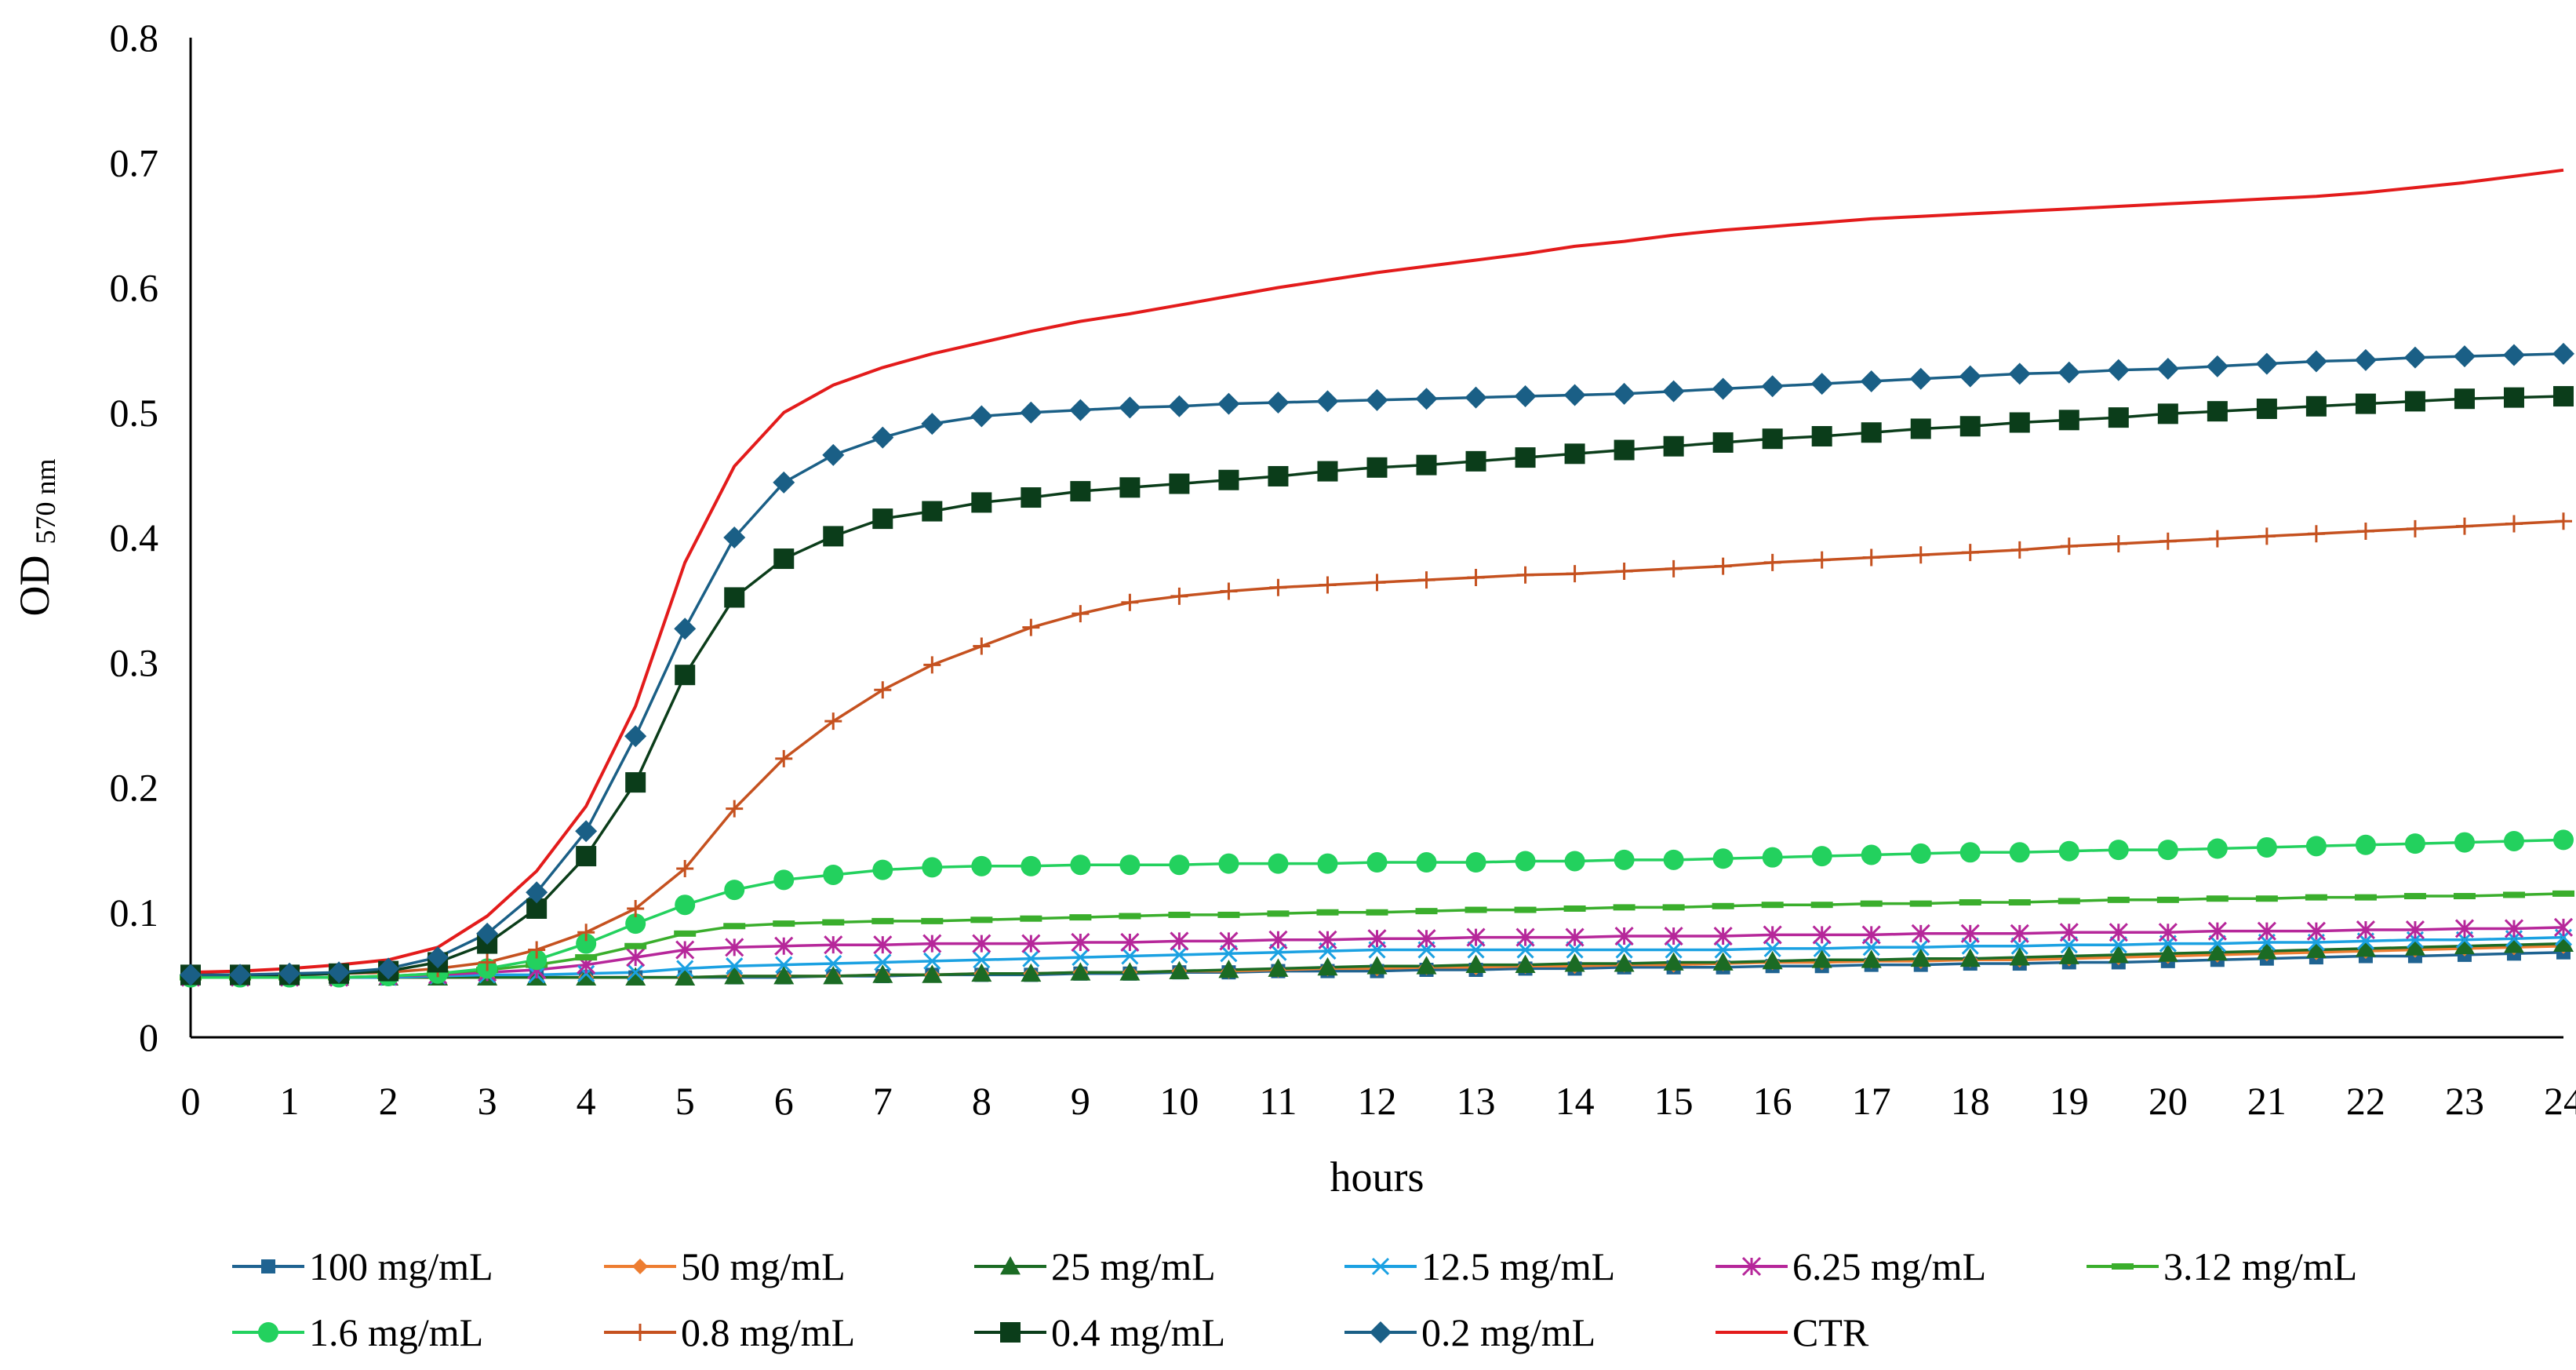 The width and height of the screenshot is (2576, 1370). Describe the element at coordinates (290, 1101) in the screenshot. I see `x-tick-label: 1` at that location.